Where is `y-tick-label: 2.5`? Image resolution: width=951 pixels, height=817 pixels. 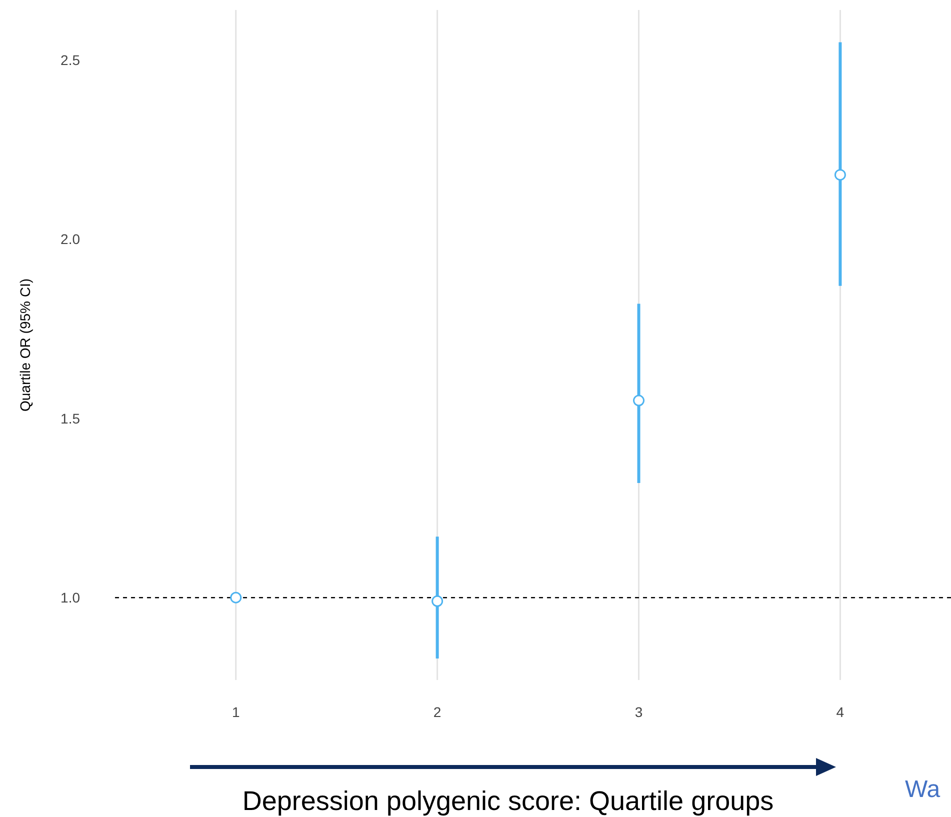
y-tick-label: 2.5 is located at coordinates (70, 60).